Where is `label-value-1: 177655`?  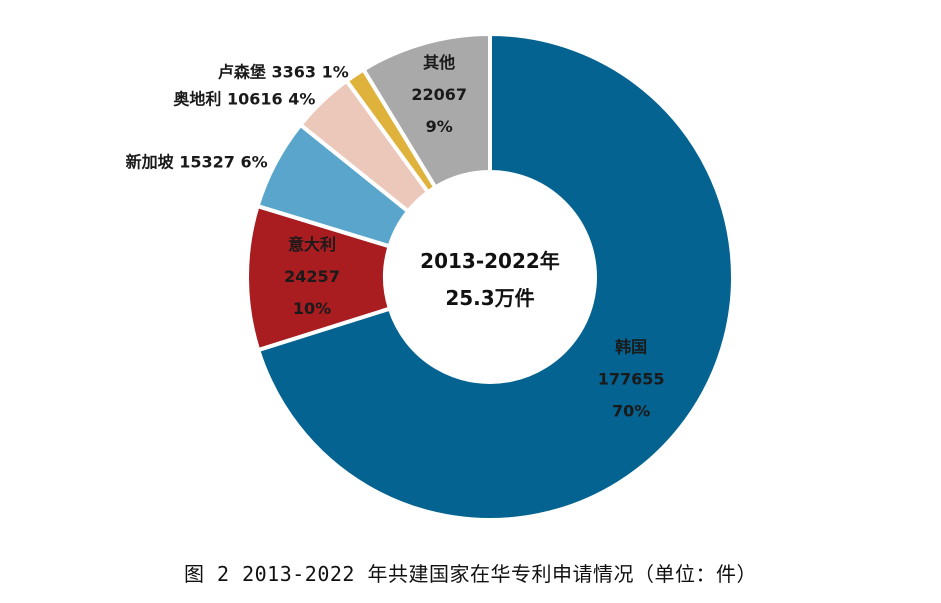 label-value-1: 177655 is located at coordinates (631, 378).